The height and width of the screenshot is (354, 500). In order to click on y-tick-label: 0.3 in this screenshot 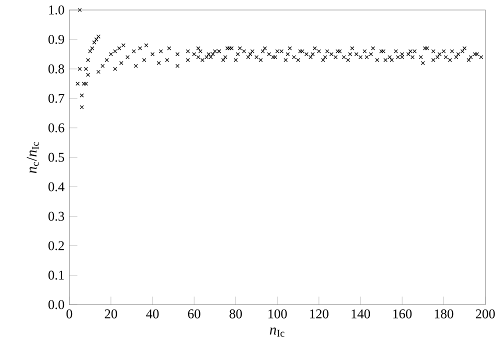, I will do `click(56, 216)`.